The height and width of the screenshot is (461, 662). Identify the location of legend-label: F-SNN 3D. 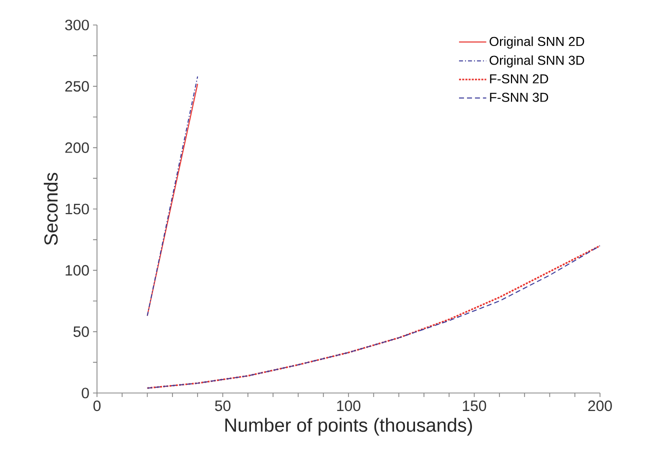
(519, 97).